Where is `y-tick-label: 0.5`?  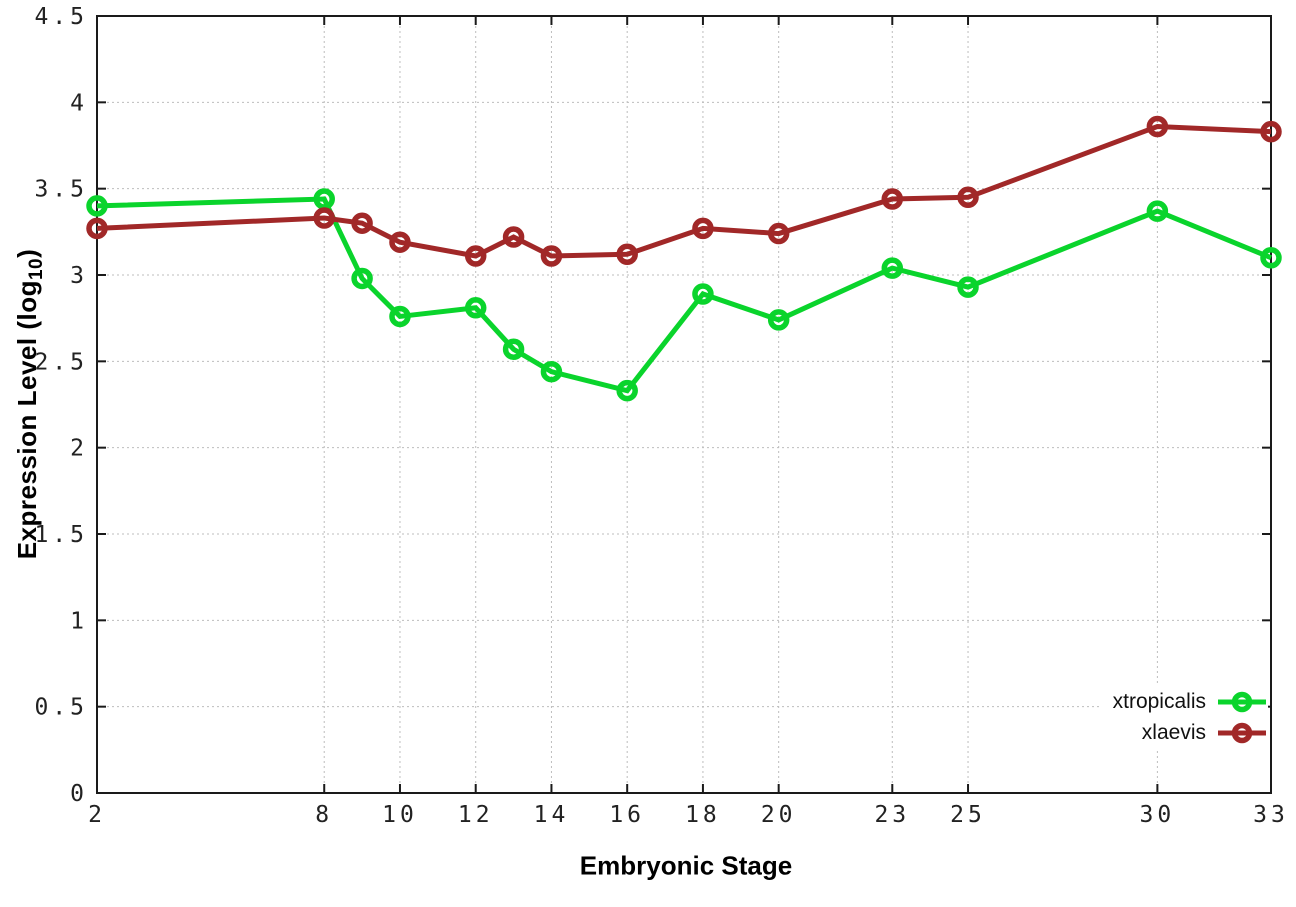 y-tick-label: 0.5 is located at coordinates (61, 708).